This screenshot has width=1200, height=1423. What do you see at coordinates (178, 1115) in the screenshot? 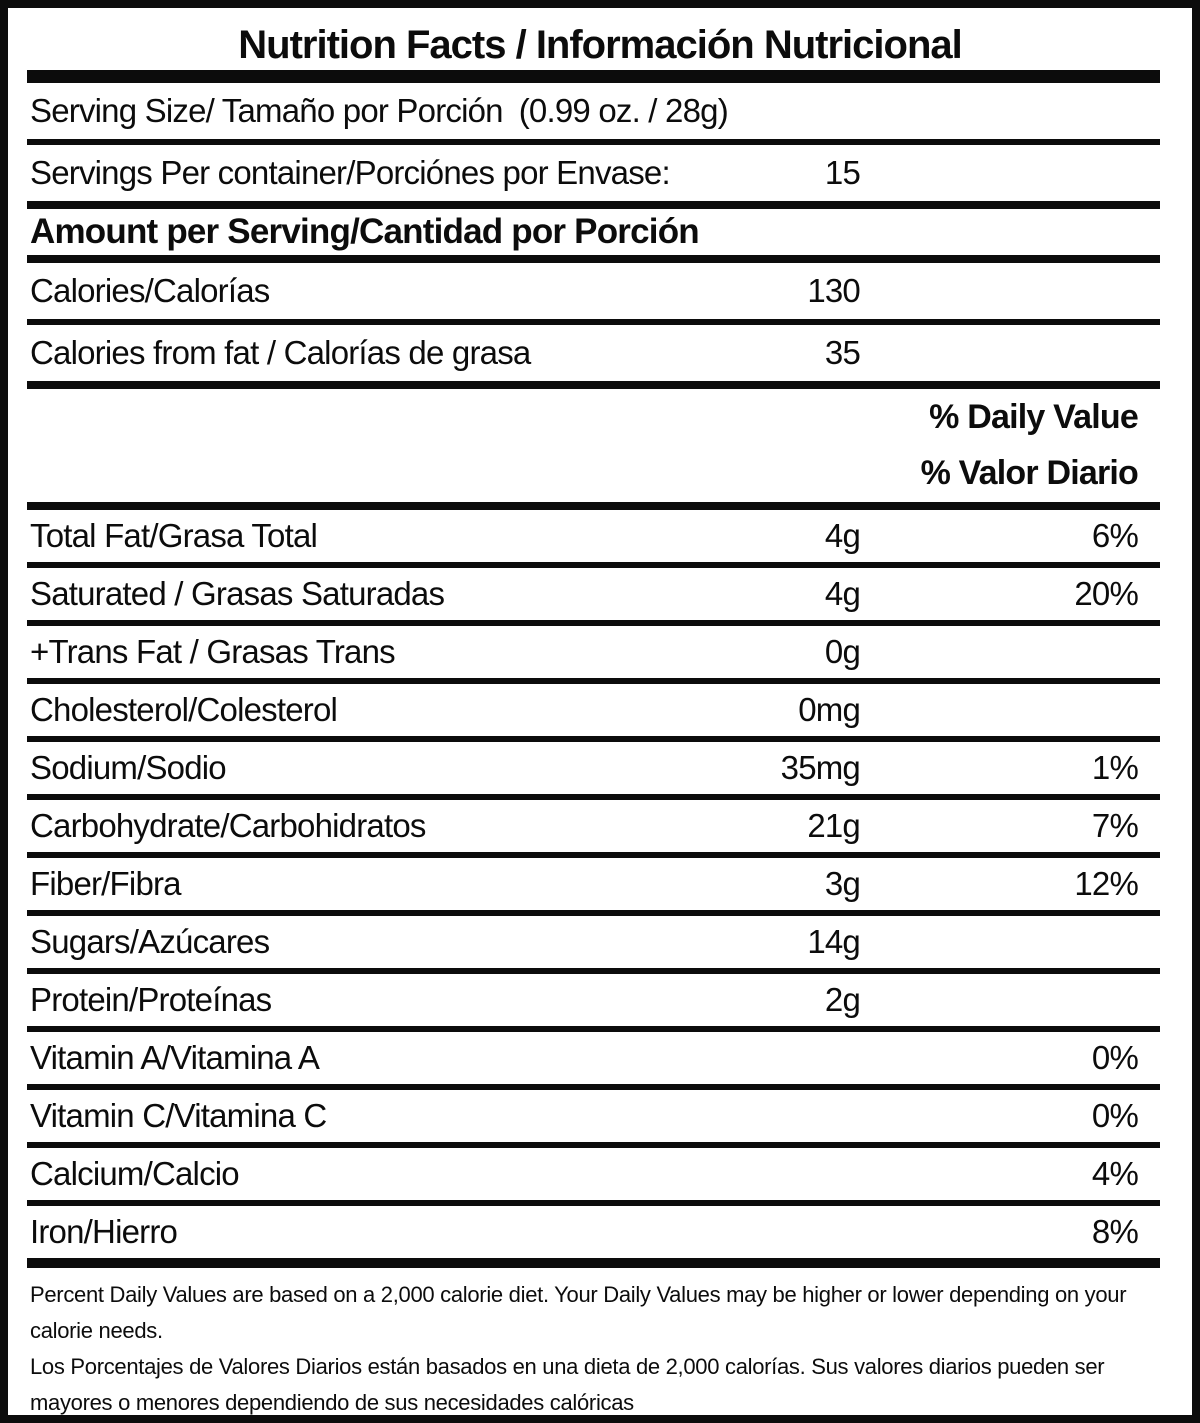
I see `nutrient-label: Vitamin C/Vitamina C` at bounding box center [178, 1115].